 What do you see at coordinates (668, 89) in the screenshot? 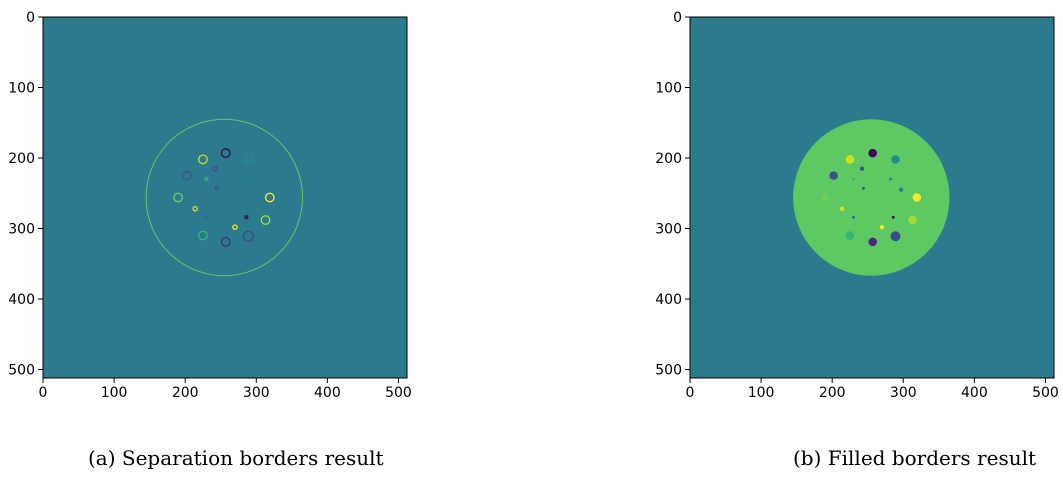
I see `y-tick-label-b-1: 100` at bounding box center [668, 89].